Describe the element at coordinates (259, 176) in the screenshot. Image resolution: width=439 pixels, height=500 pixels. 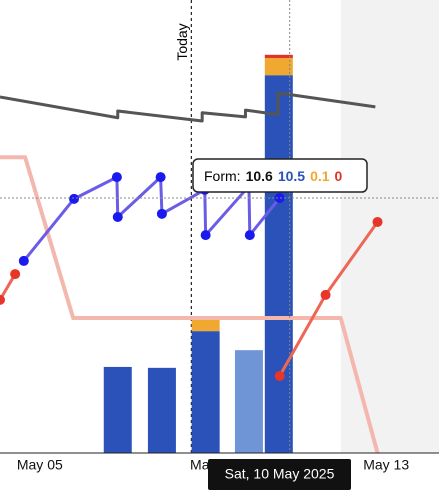
I see `tooltip-value: 10.6` at that location.